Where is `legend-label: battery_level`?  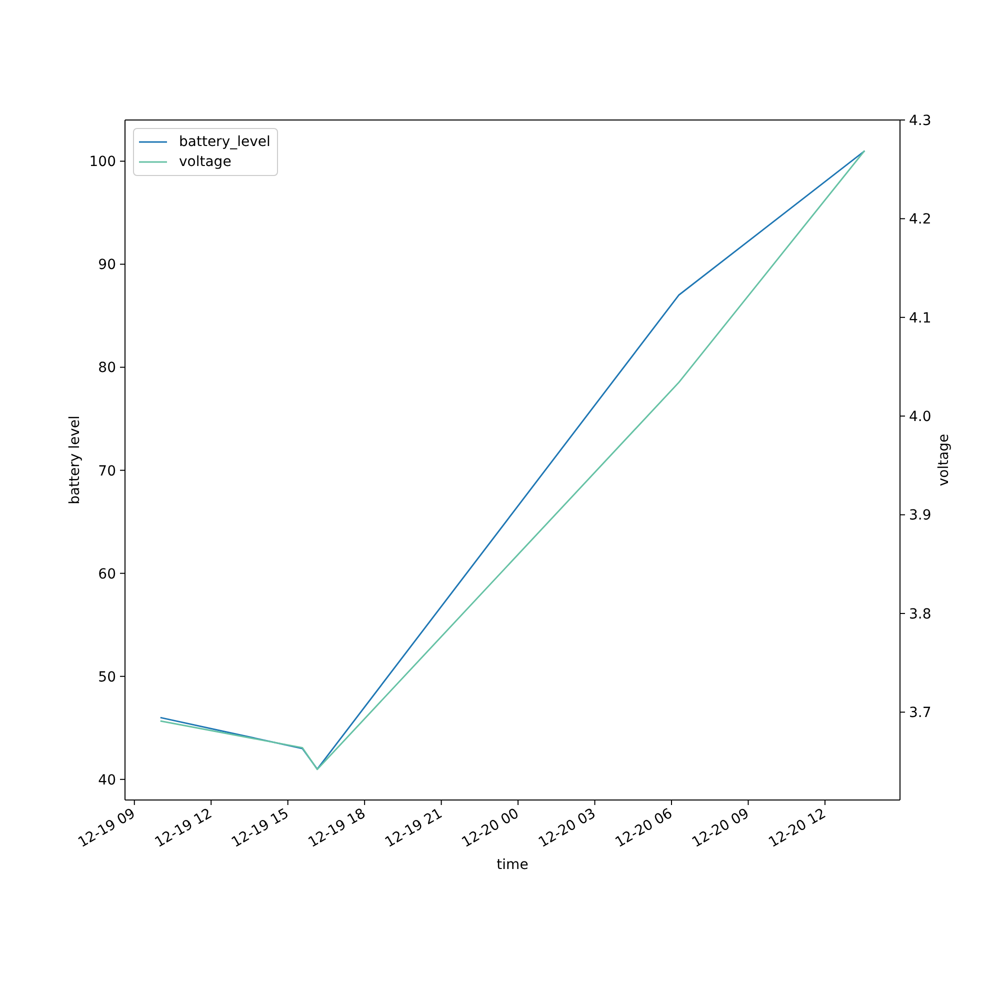 legend-label: battery_level is located at coordinates (224, 142).